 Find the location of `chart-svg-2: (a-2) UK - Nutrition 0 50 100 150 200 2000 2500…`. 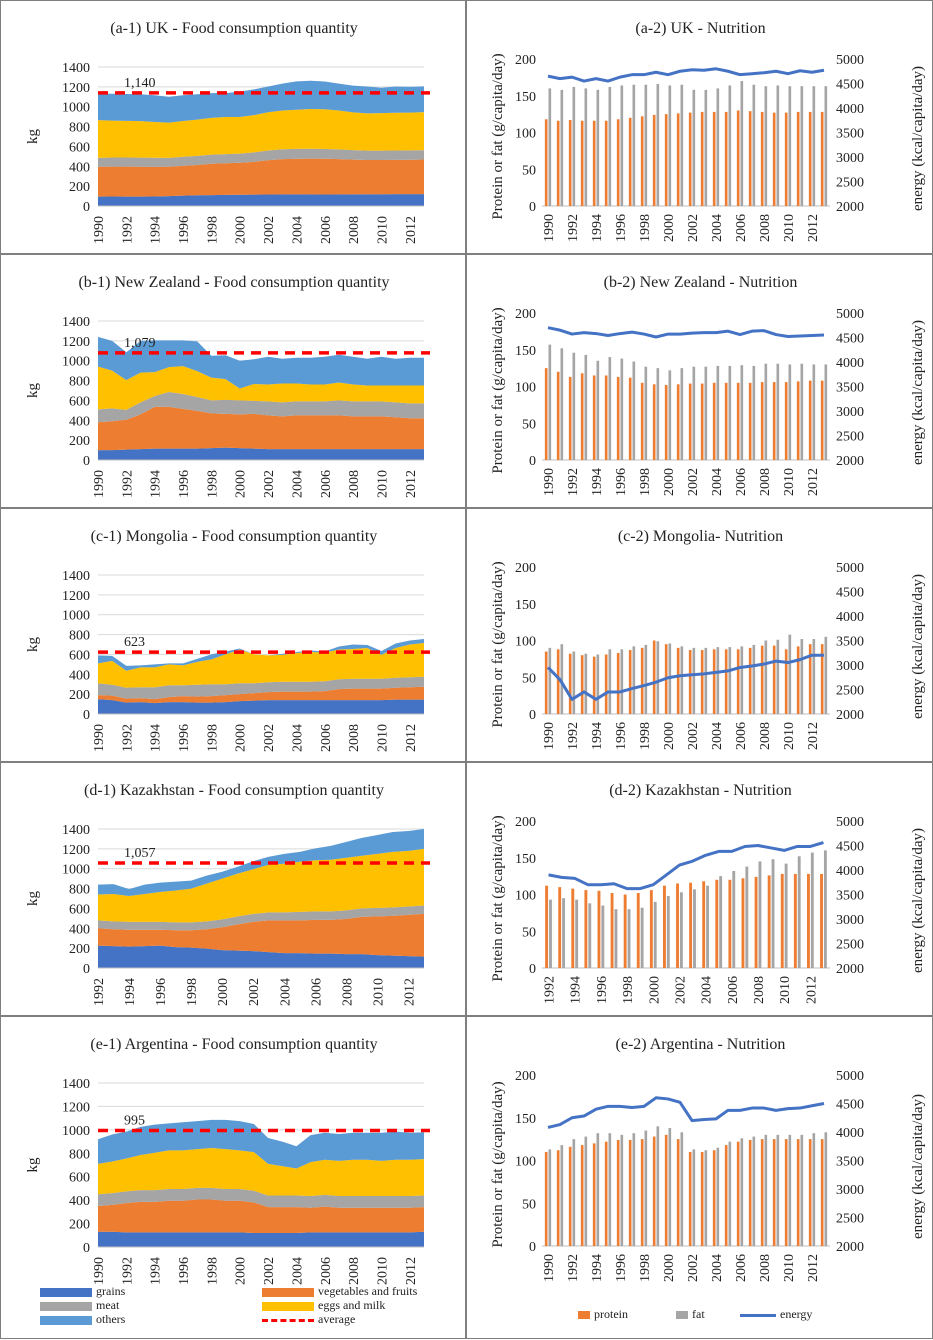

chart-svg-2: (a-2) UK - Nutrition 0 50 100 150 200 2000 2500… is located at coordinates (708, 131).